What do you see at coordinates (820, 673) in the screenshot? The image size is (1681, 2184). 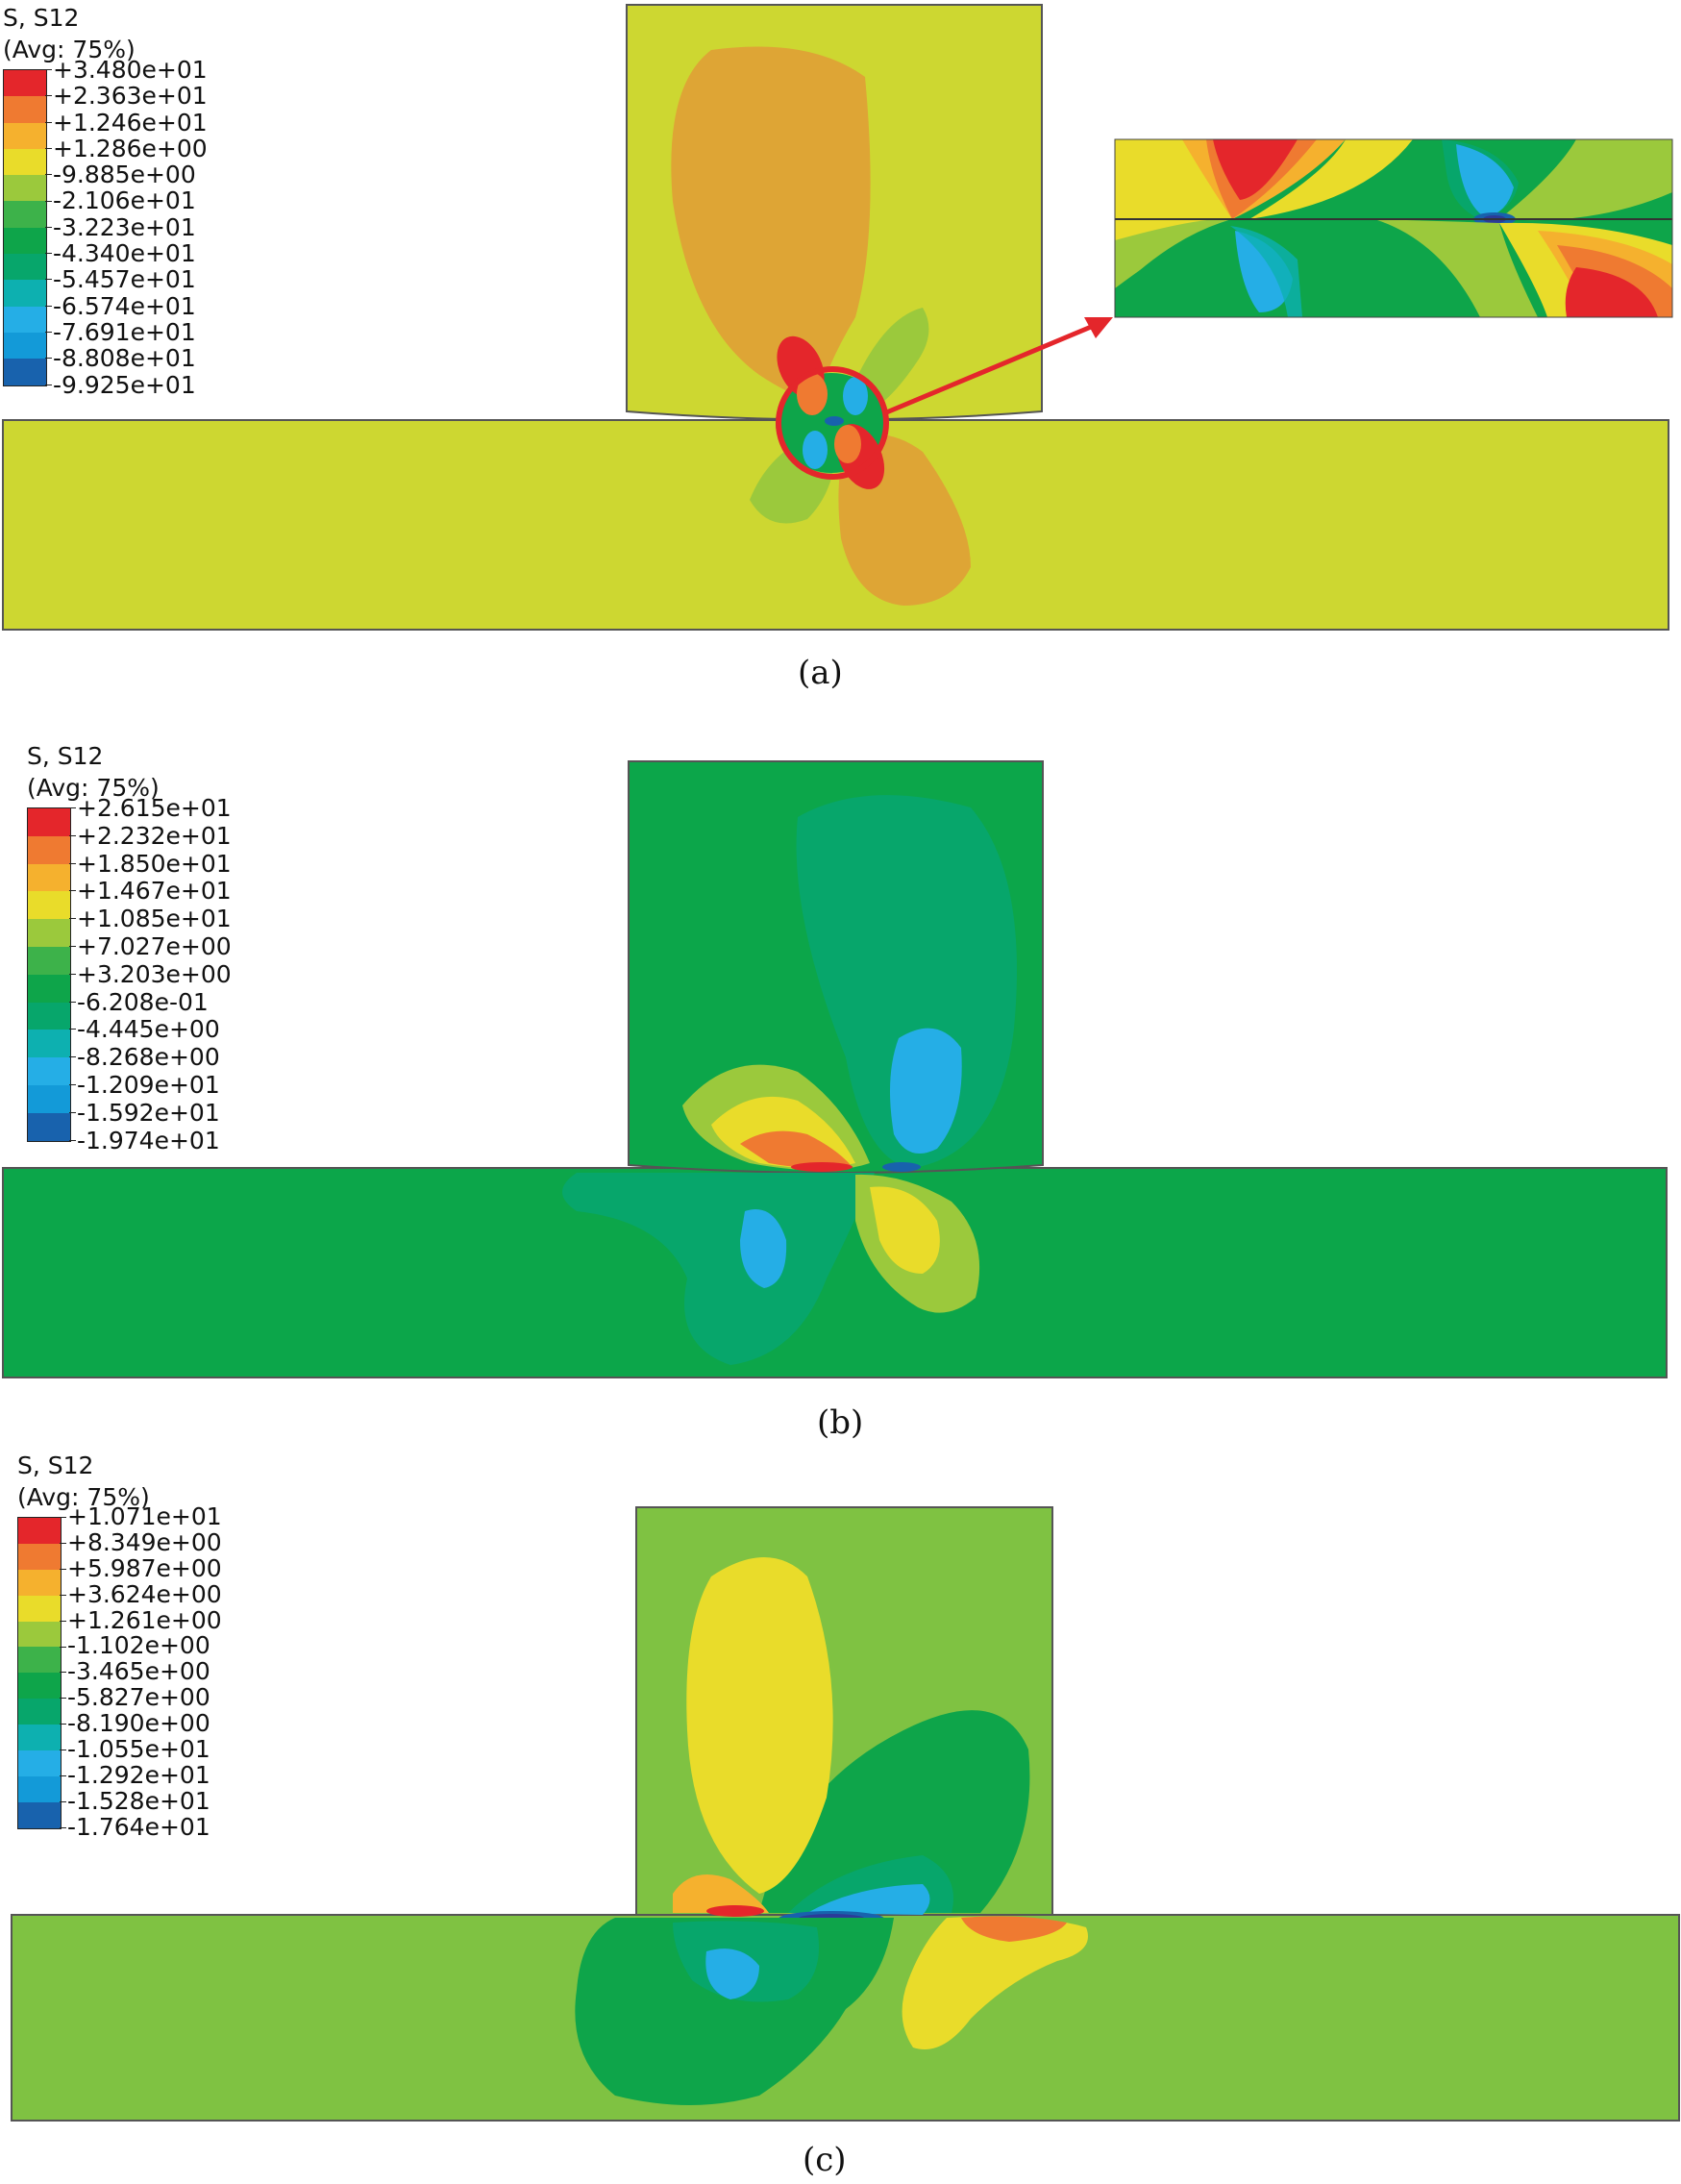 I see `caption-a: (a)` at bounding box center [820, 673].